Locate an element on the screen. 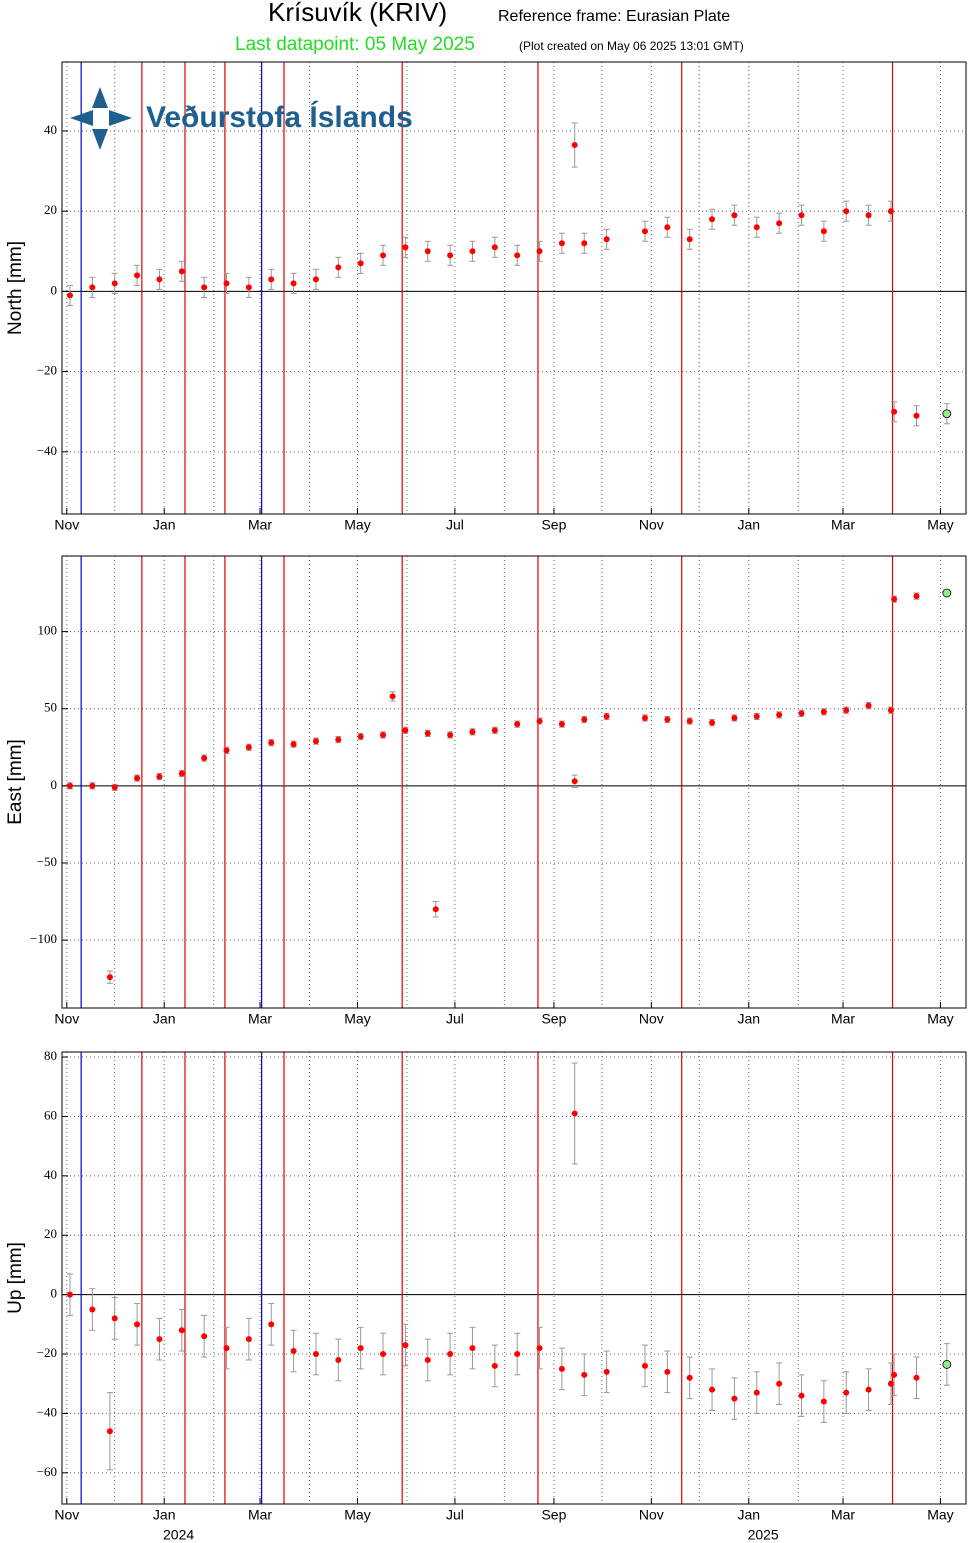  y-axis-label: North [mm] is located at coordinates (15, 288).